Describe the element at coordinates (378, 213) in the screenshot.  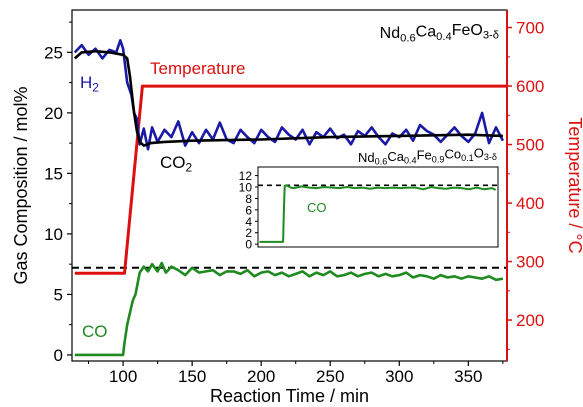
I see `inset-series-co-line` at that location.